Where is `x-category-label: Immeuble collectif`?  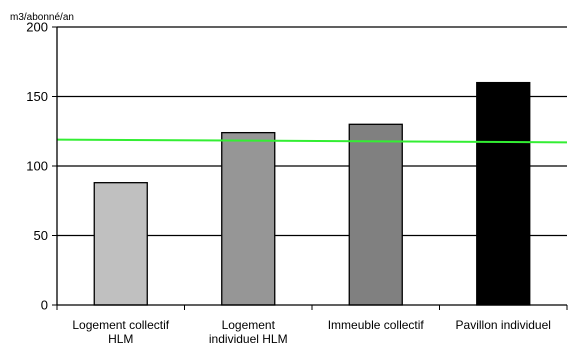 x-category-label: Immeuble collectif is located at coordinates (376, 325).